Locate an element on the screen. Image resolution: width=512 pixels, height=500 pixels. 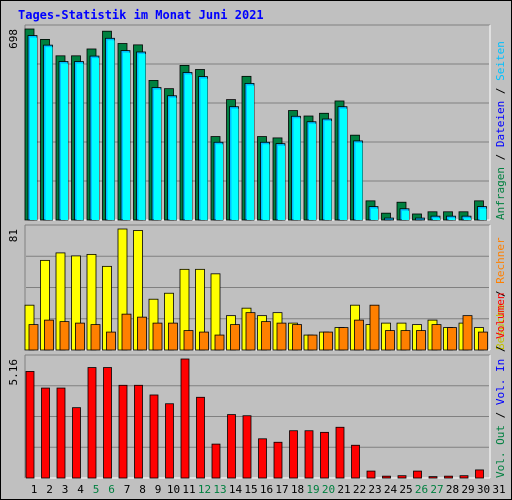
y-max-label: 698 is located at coordinates (13, 39).